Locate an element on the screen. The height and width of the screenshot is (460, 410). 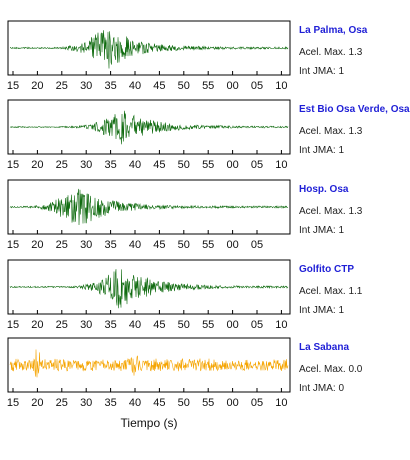
station-name: Golfito CTP is located at coordinates (326, 269).